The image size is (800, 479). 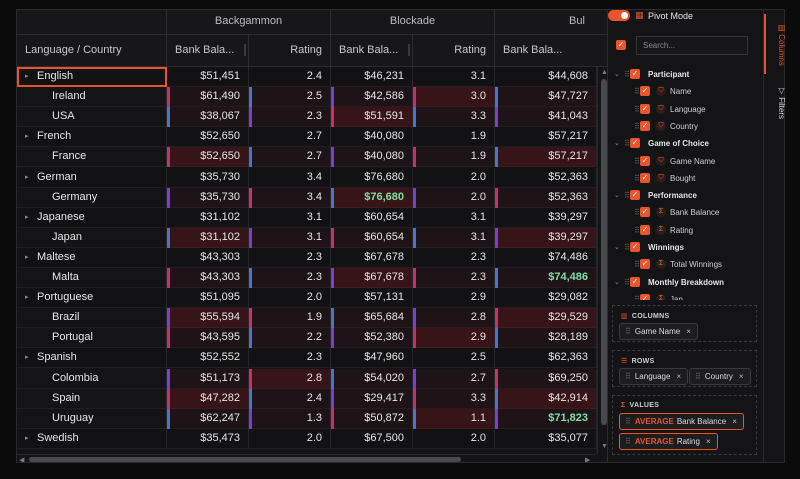 I want to click on value-cell: 3.1, so click(x=290, y=237).